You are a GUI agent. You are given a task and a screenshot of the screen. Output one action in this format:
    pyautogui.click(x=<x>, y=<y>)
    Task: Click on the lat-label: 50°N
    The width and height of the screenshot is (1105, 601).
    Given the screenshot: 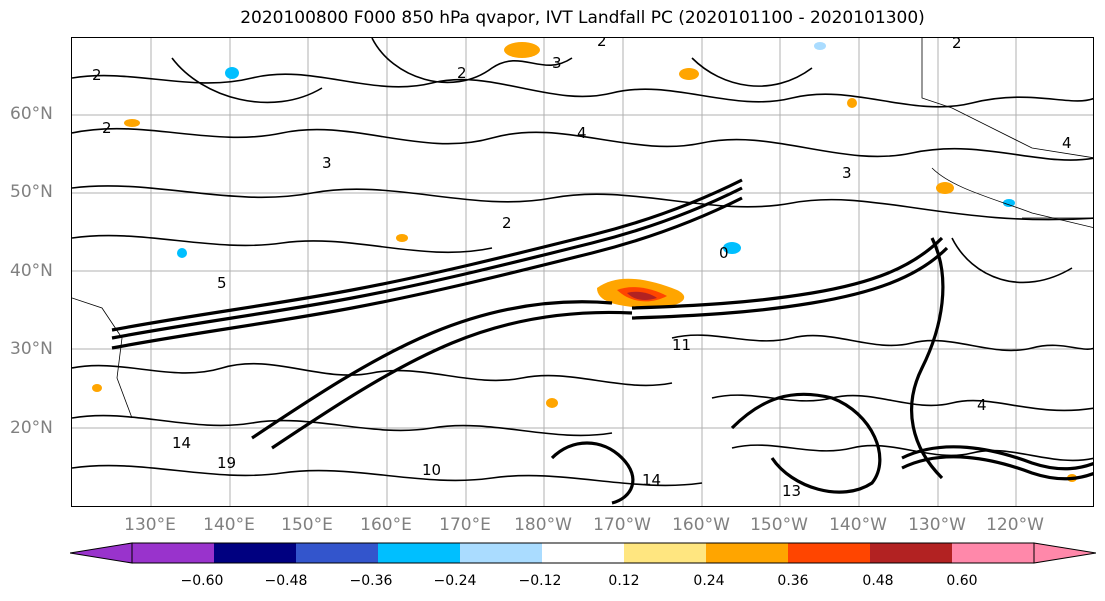 What is the action you would take?
    pyautogui.click(x=31, y=192)
    